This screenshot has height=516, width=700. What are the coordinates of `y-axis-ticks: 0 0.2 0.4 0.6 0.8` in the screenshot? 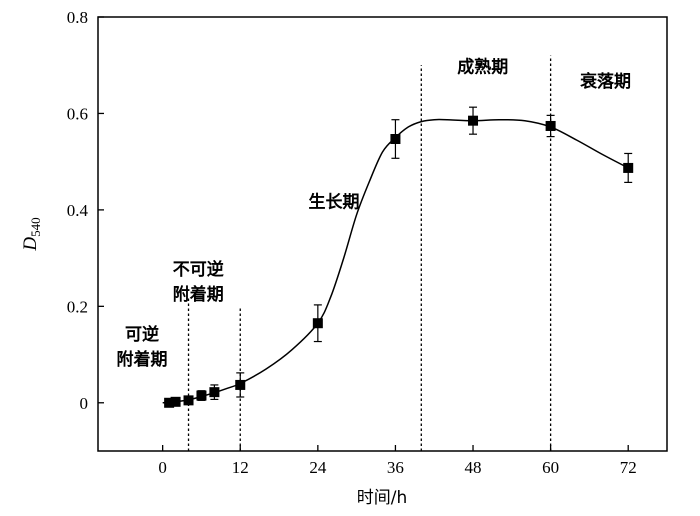 It's located at (85, 210).